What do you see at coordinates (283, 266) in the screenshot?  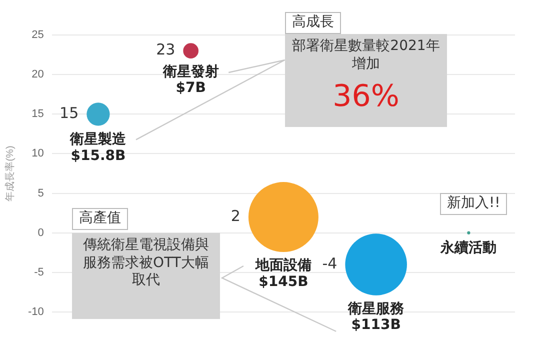 I see `x-tick-label: 地面設備` at bounding box center [283, 266].